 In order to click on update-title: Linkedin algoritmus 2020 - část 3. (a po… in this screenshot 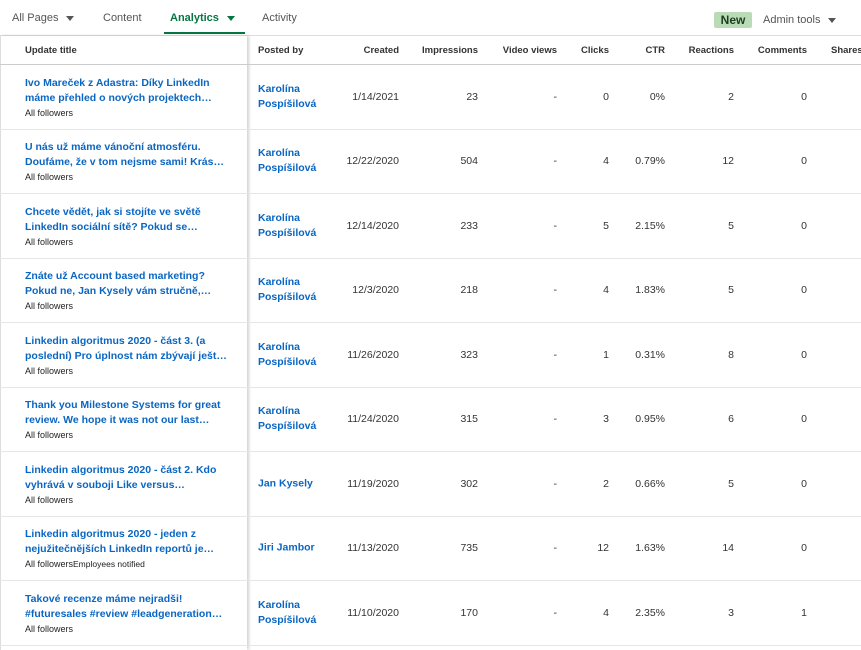, I will do `click(126, 348)`.